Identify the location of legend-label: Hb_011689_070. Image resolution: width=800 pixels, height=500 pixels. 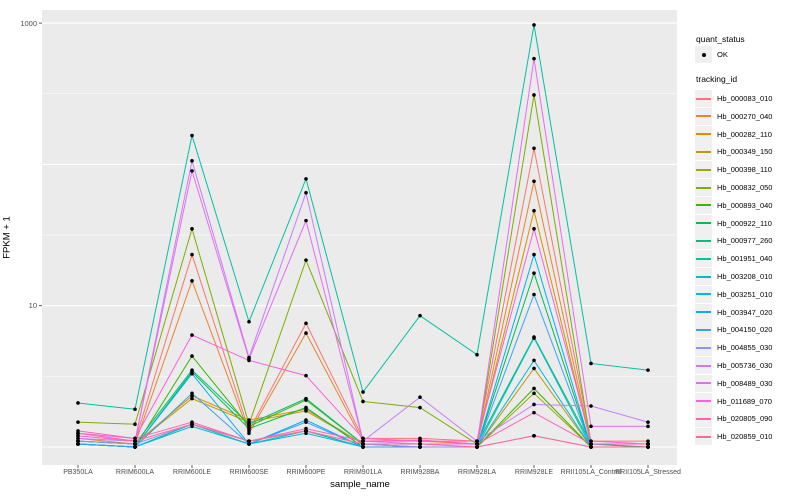
(744, 401).